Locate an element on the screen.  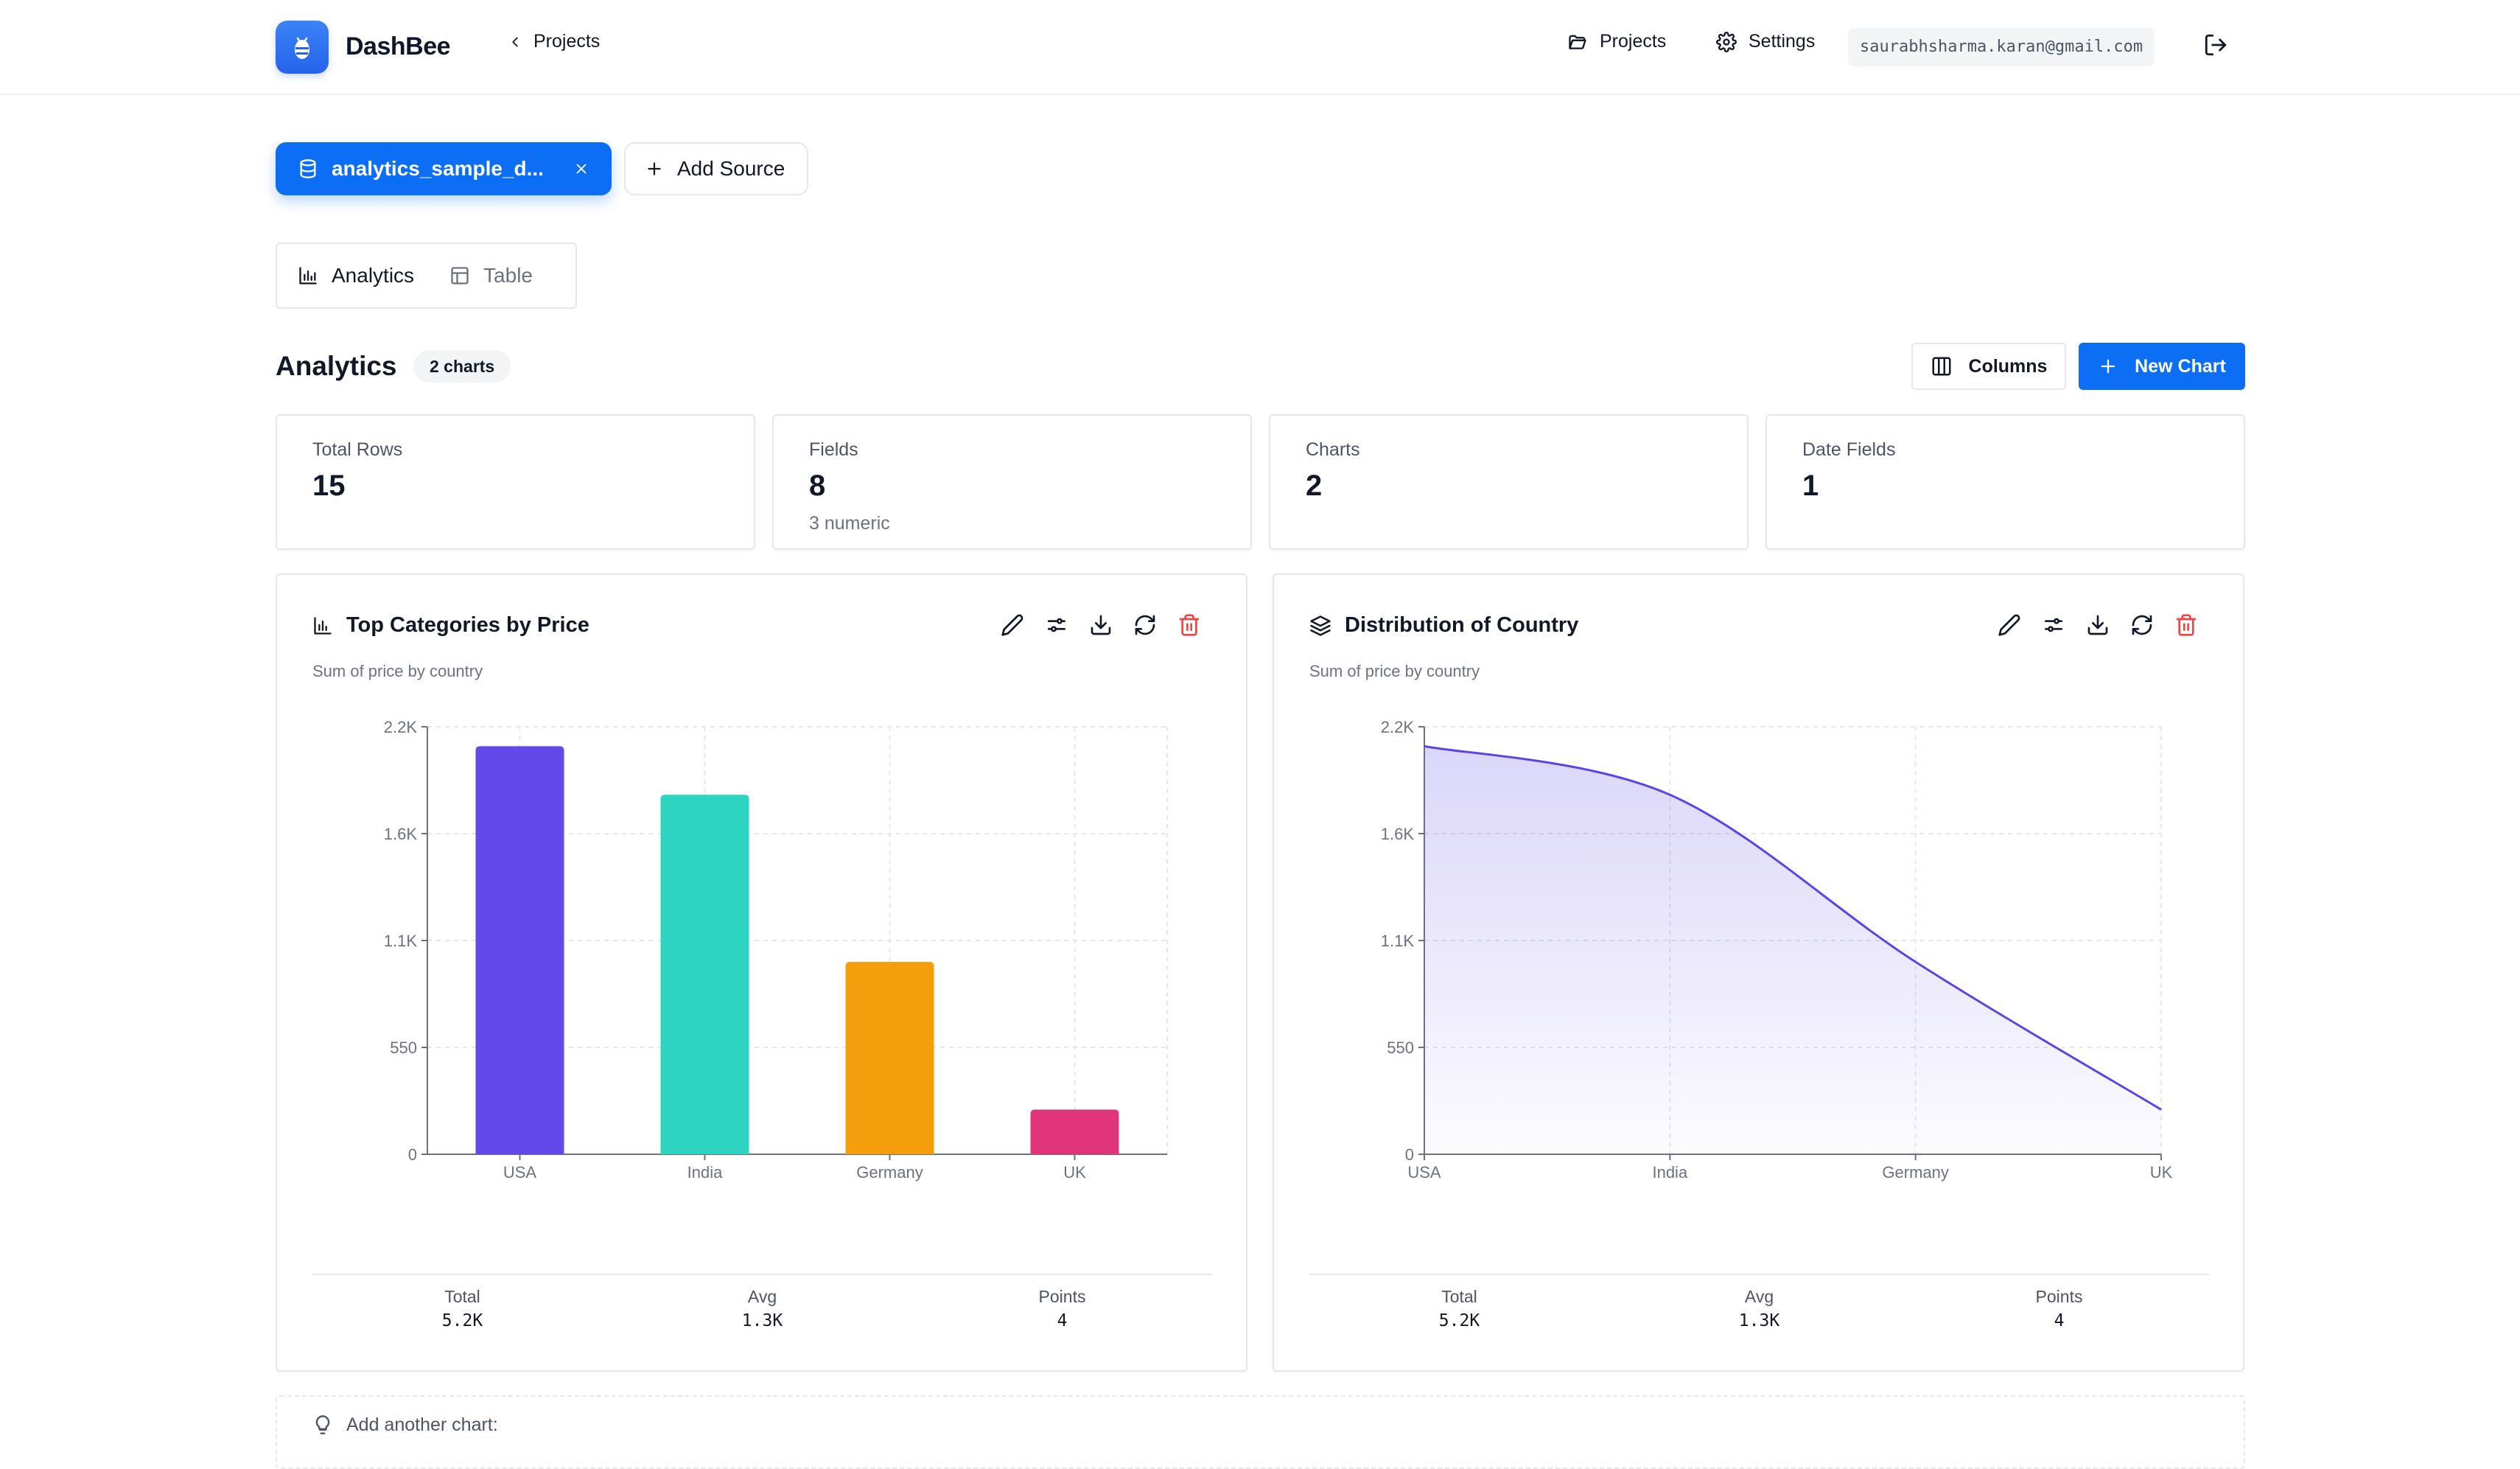
stat-value: 2 is located at coordinates (1314, 486).